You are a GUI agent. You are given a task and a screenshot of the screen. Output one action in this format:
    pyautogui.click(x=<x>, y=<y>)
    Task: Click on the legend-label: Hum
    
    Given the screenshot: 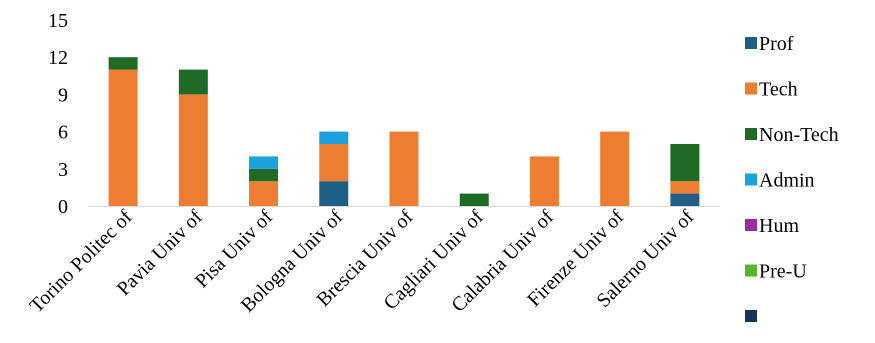 What is the action you would take?
    pyautogui.click(x=779, y=226)
    